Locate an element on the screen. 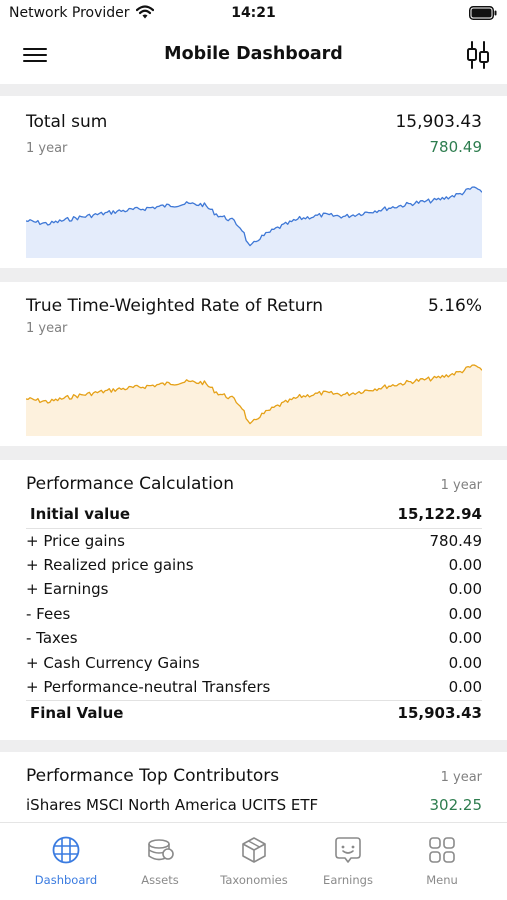  total-sum-period: 1 year is located at coordinates (47, 148).